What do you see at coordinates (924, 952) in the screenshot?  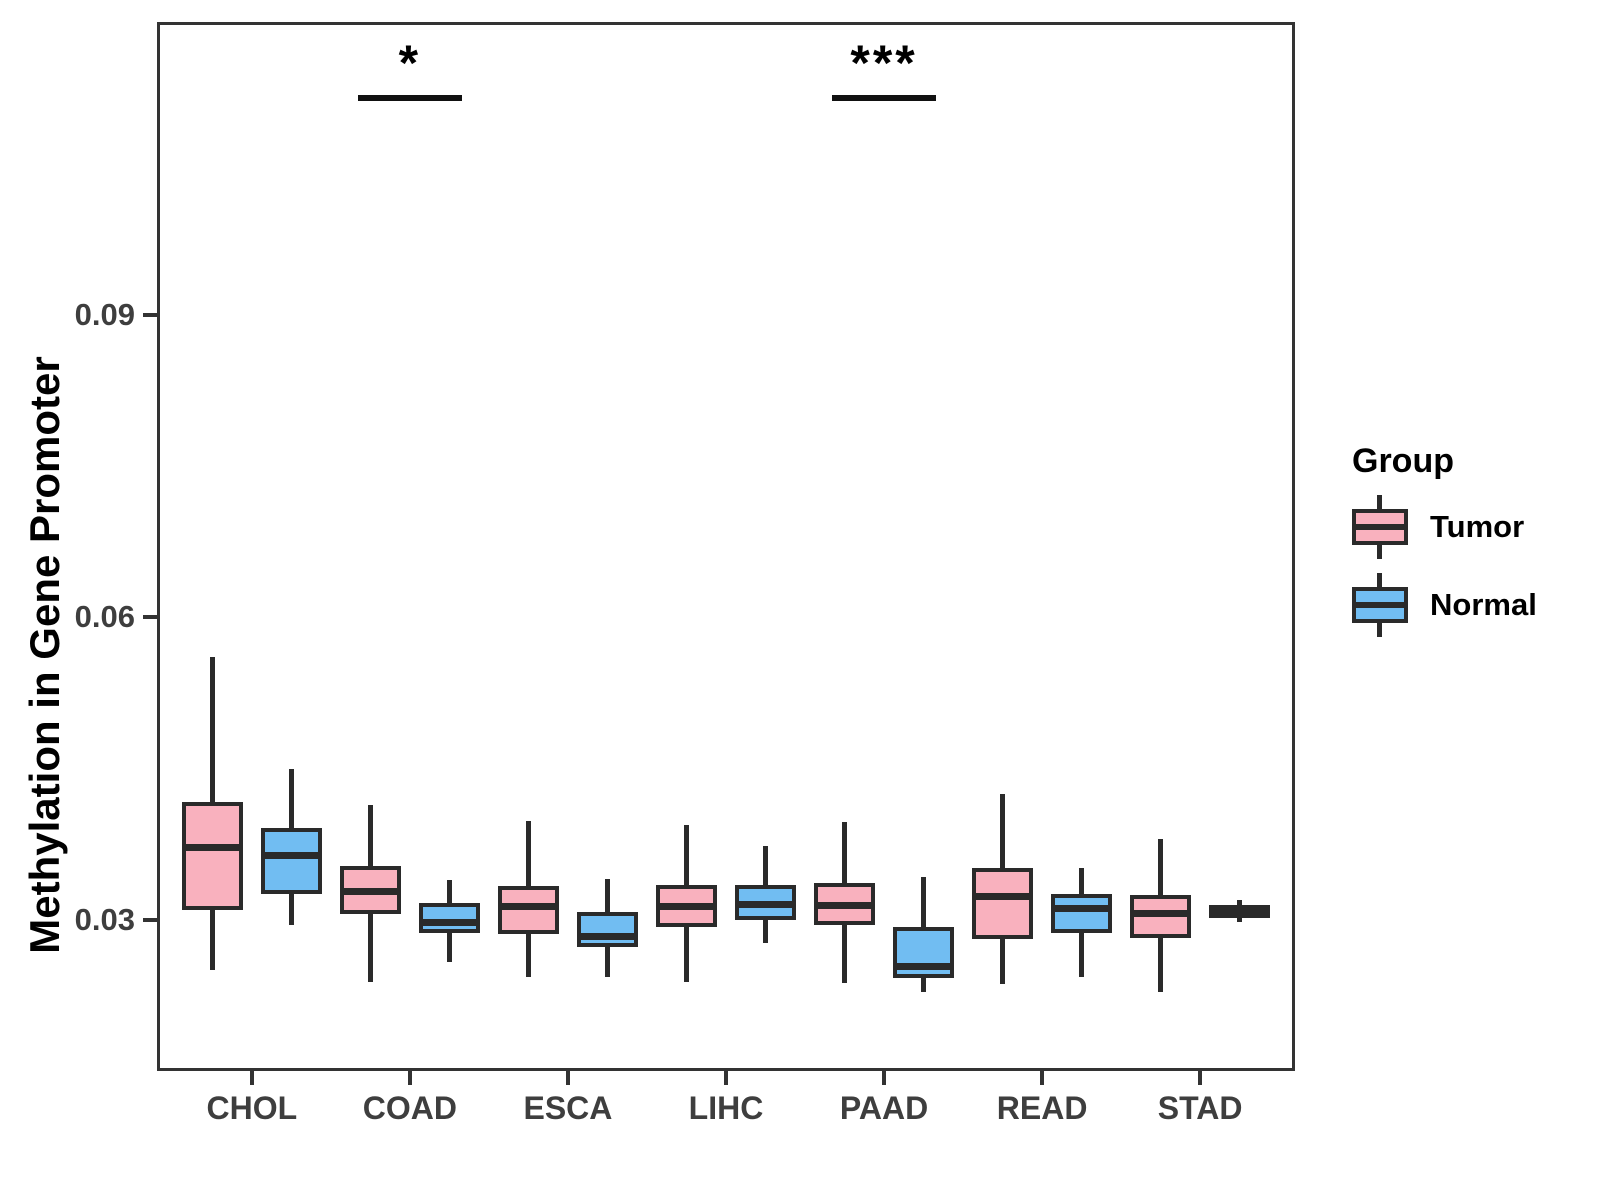 I see `box-paad-normal` at bounding box center [924, 952].